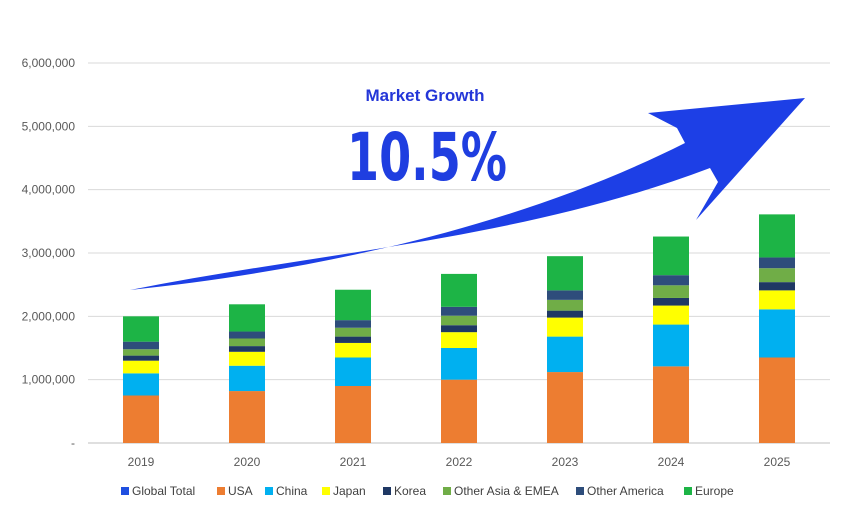 The height and width of the screenshot is (530, 850). I want to click on x-tick-label: 2023, so click(565, 462).